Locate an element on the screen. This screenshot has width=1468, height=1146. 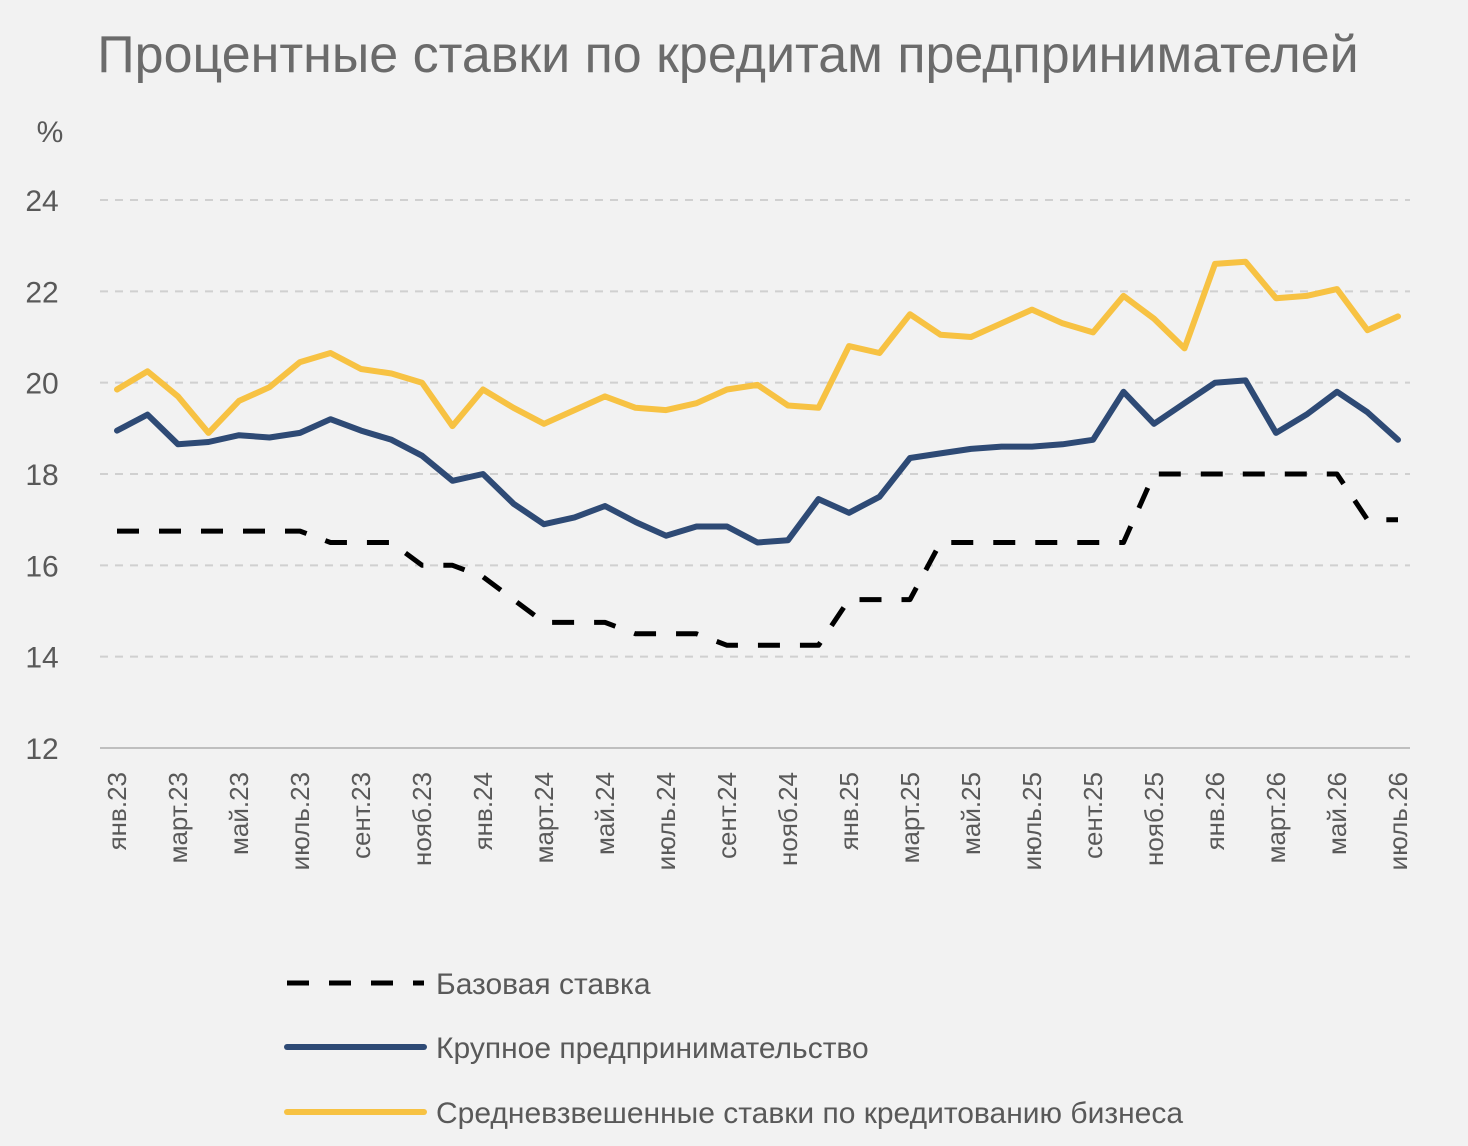
legend-item-base-rate: Базовая ставка is located at coordinates (469, 984).